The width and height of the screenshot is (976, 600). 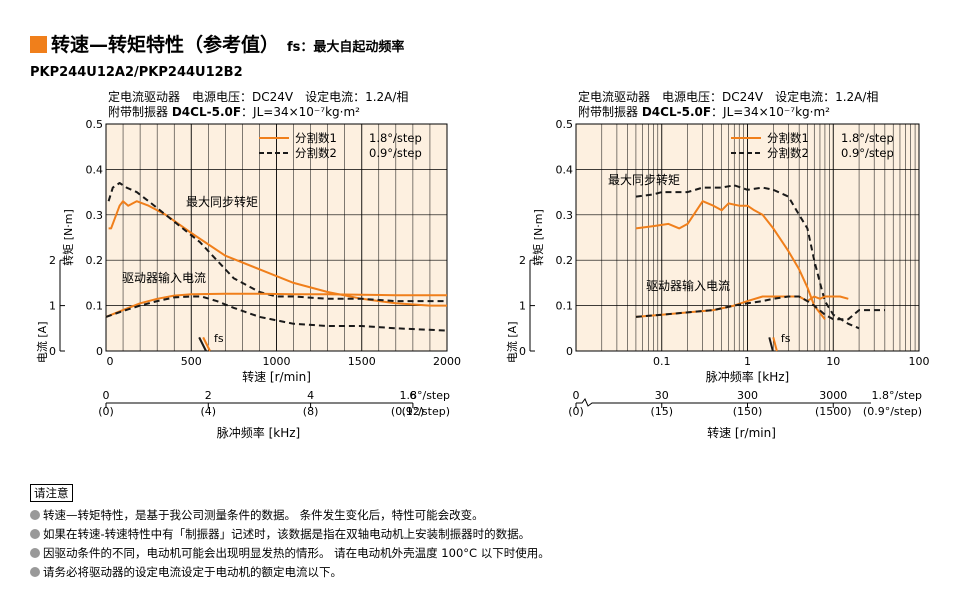 What do you see at coordinates (208, 395) in the screenshot?
I see `secondary-tick-label: 2` at bounding box center [208, 395].